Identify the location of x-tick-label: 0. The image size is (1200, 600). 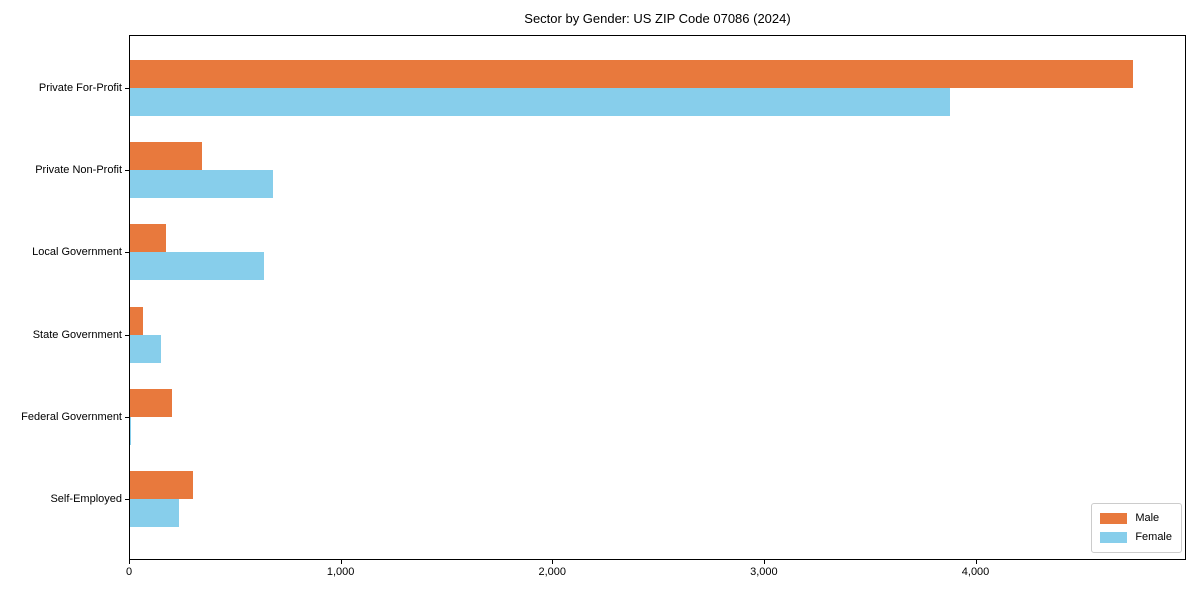
(129, 572).